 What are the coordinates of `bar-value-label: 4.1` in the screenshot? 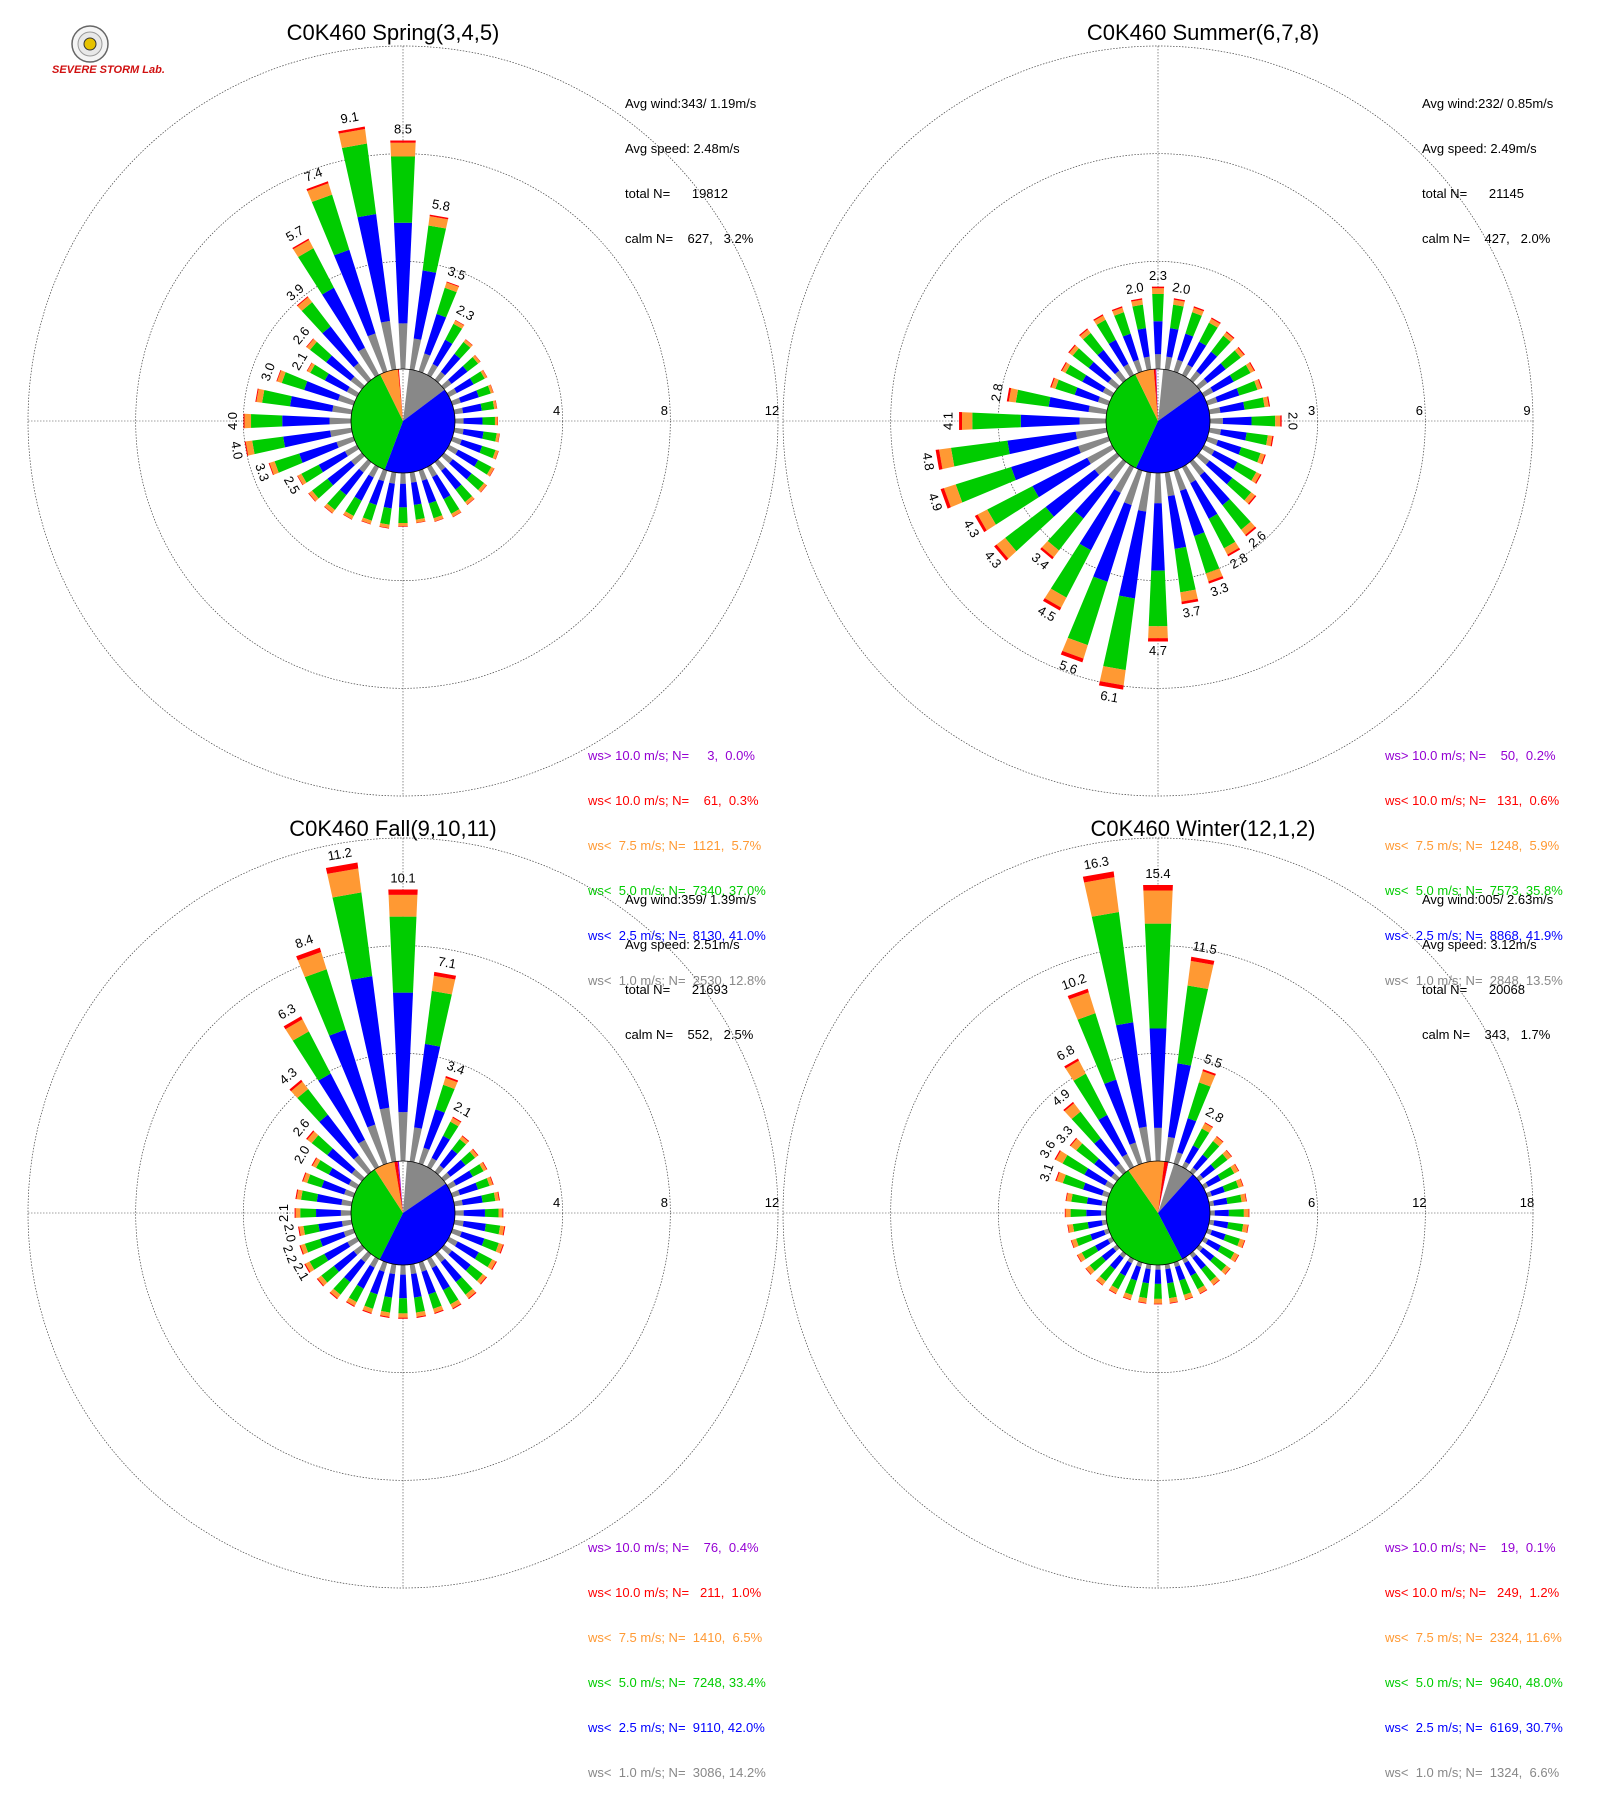 It's located at (947, 421).